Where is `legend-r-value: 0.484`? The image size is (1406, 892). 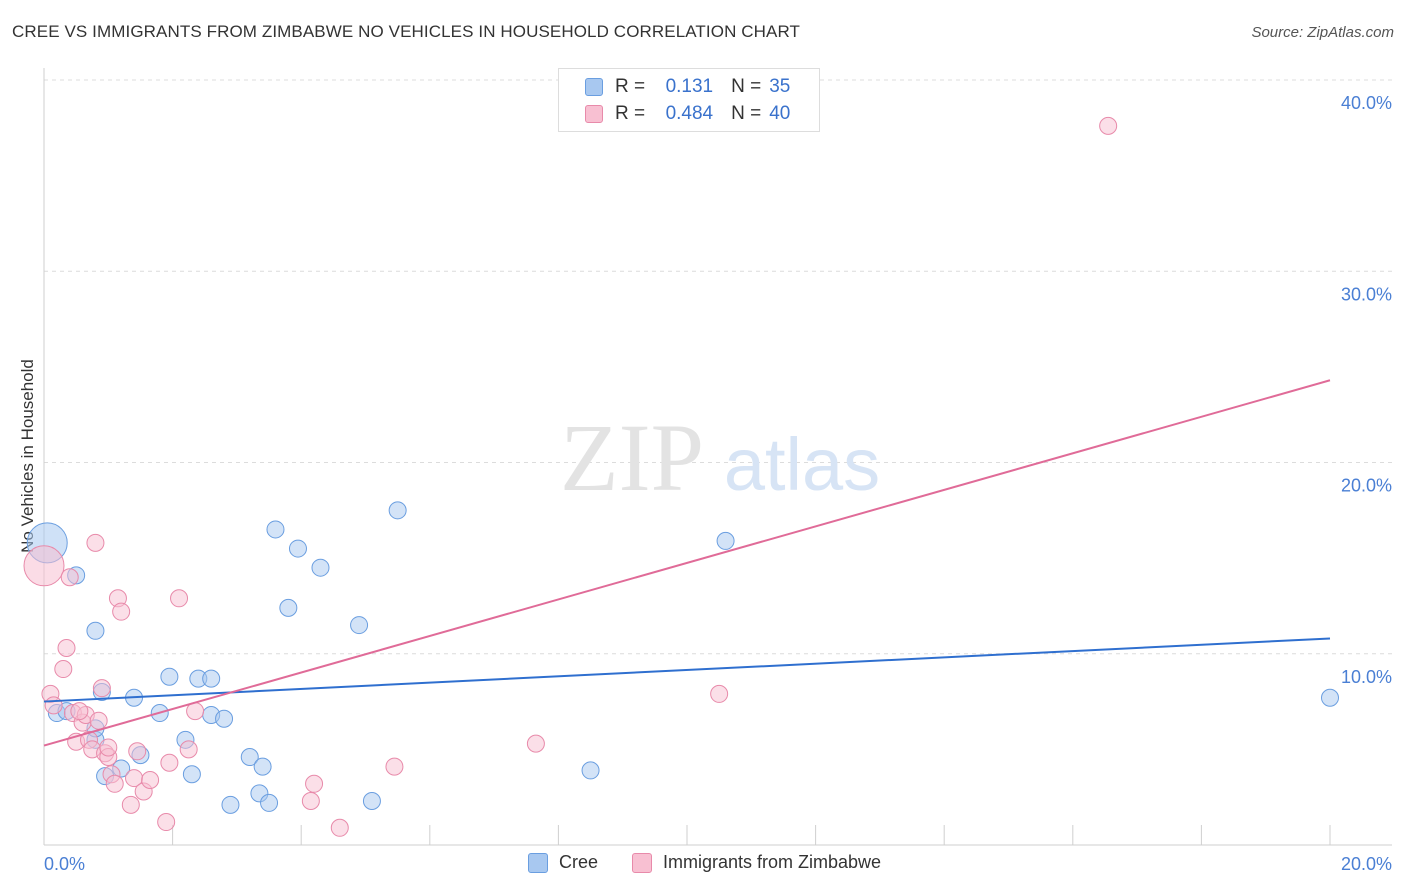
legend-r-value: 0.484 is located at coordinates (689, 113).